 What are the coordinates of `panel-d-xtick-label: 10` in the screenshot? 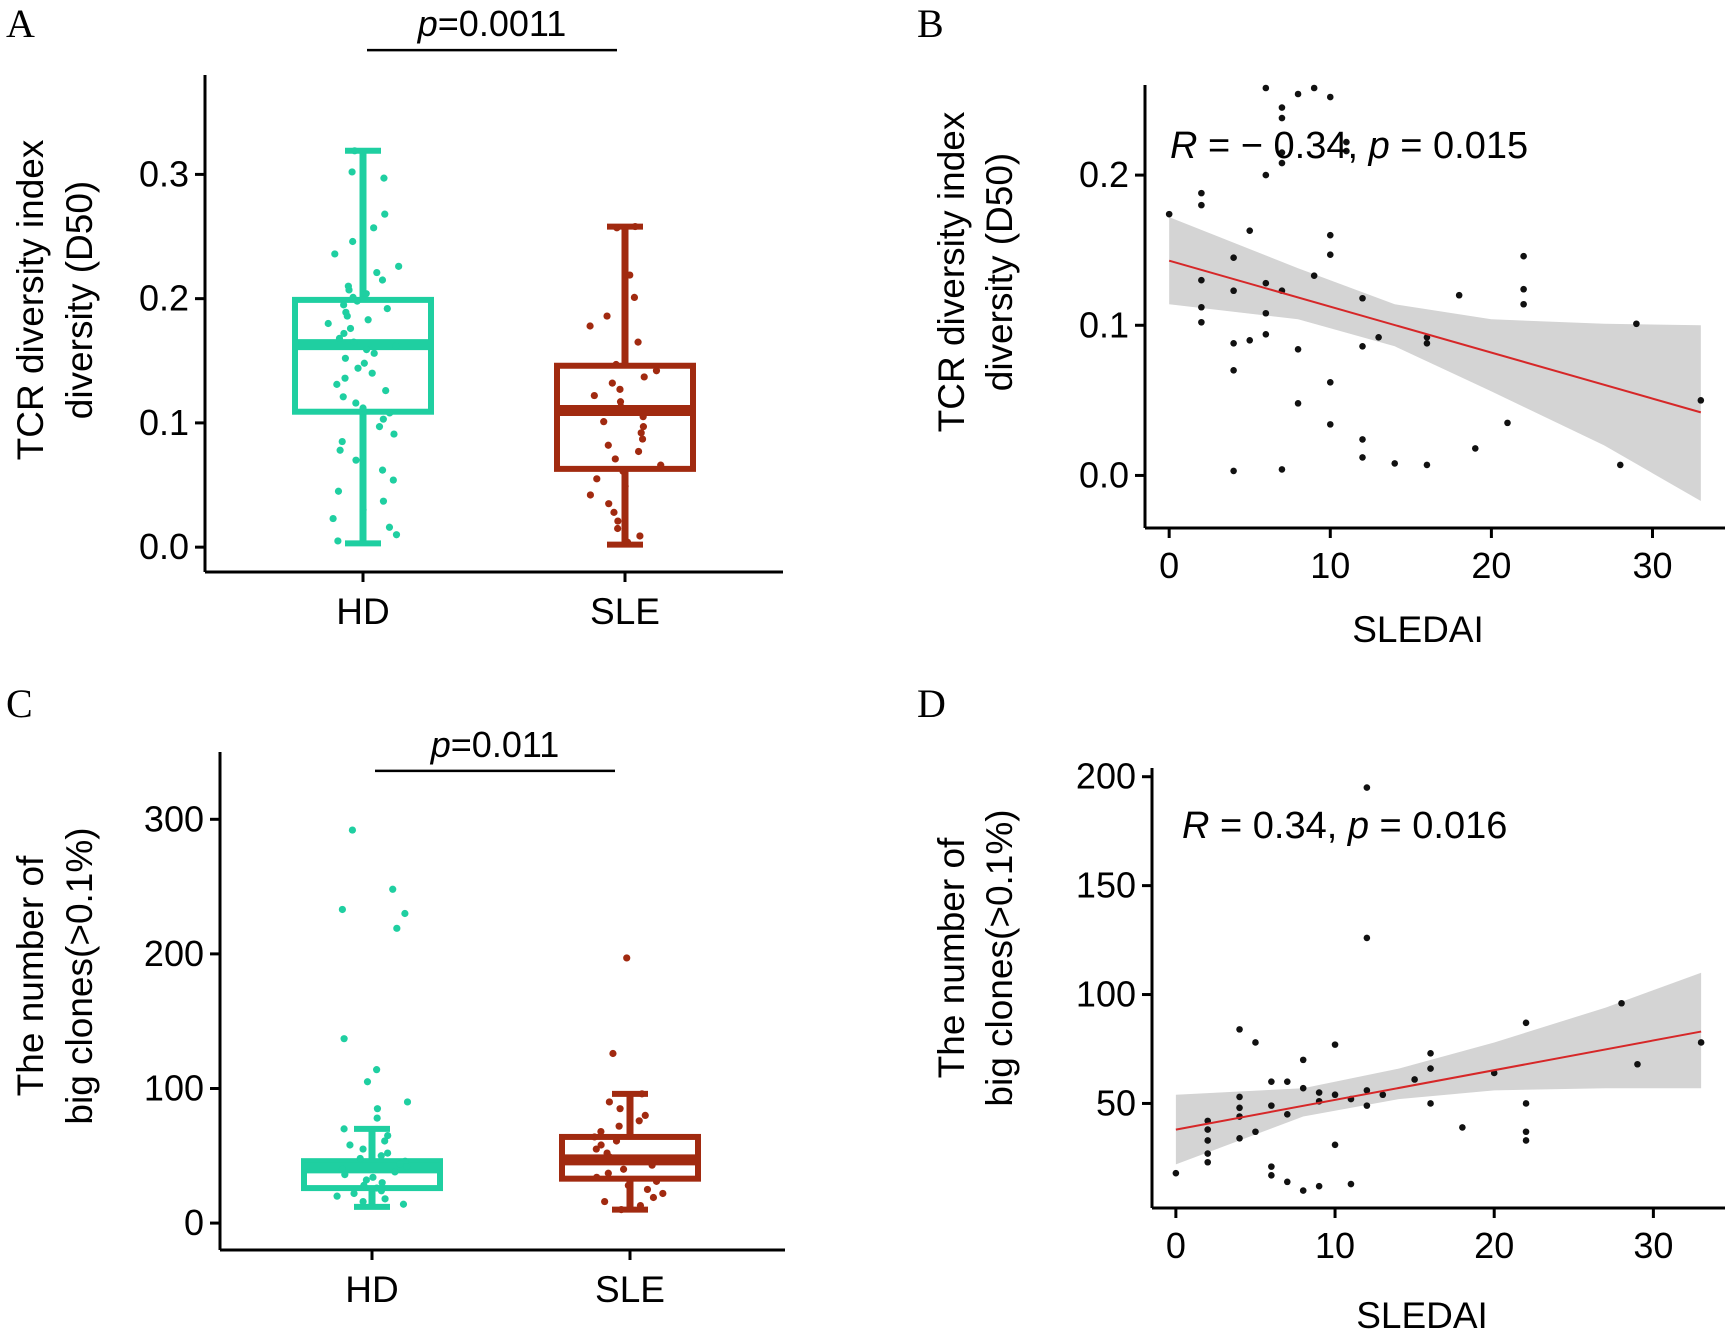 It's located at (1335, 1245).